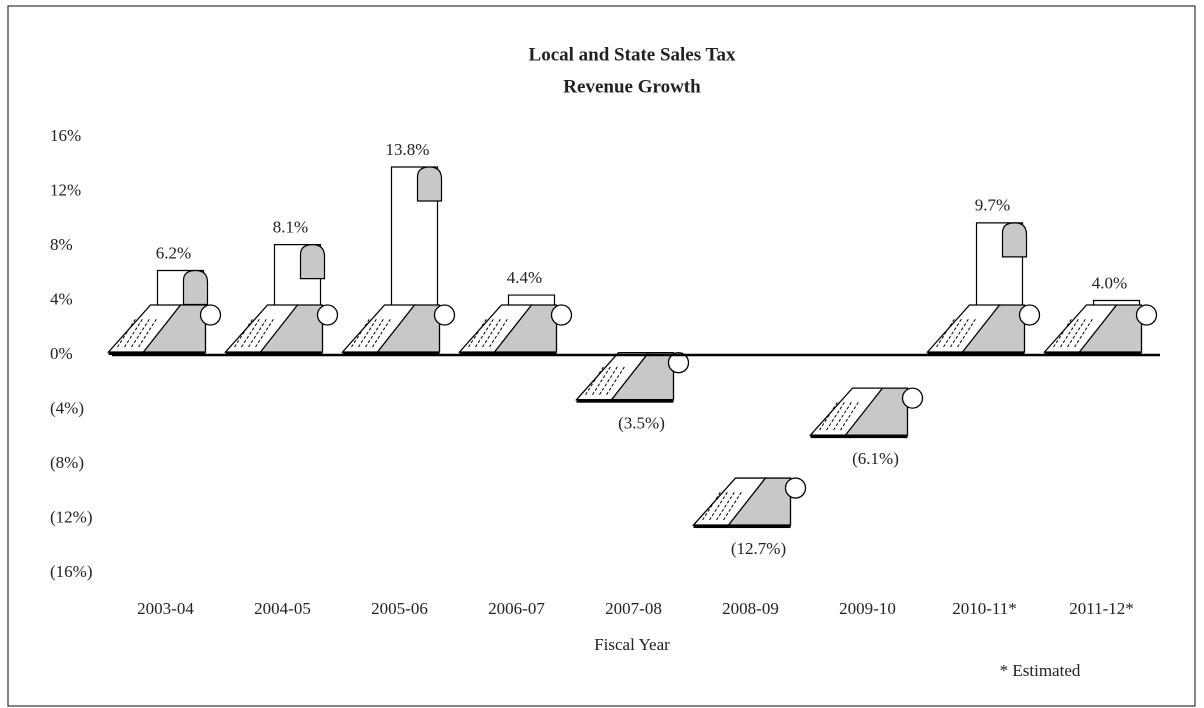 The image size is (1204, 708). What do you see at coordinates (61, 298) in the screenshot?
I see `y-tick-label: 4%` at bounding box center [61, 298].